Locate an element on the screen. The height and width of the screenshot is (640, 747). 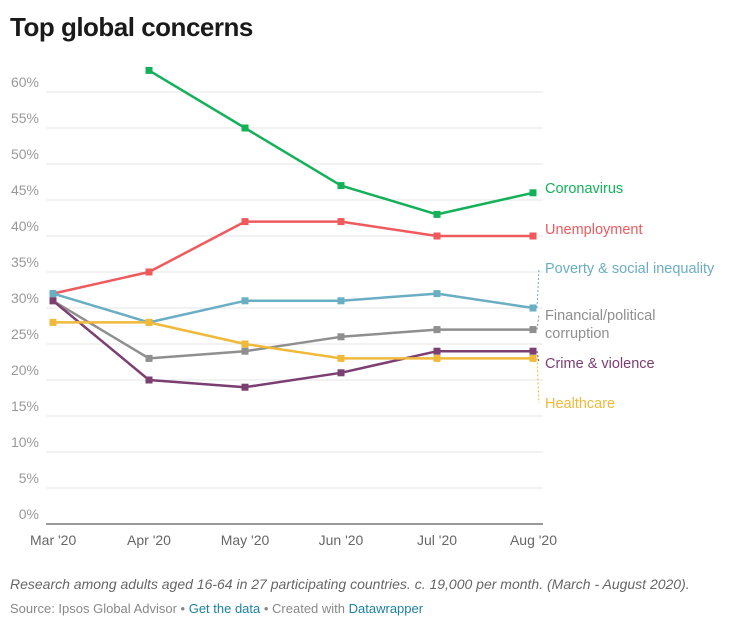
series-line-healthcare is located at coordinates (293, 340).